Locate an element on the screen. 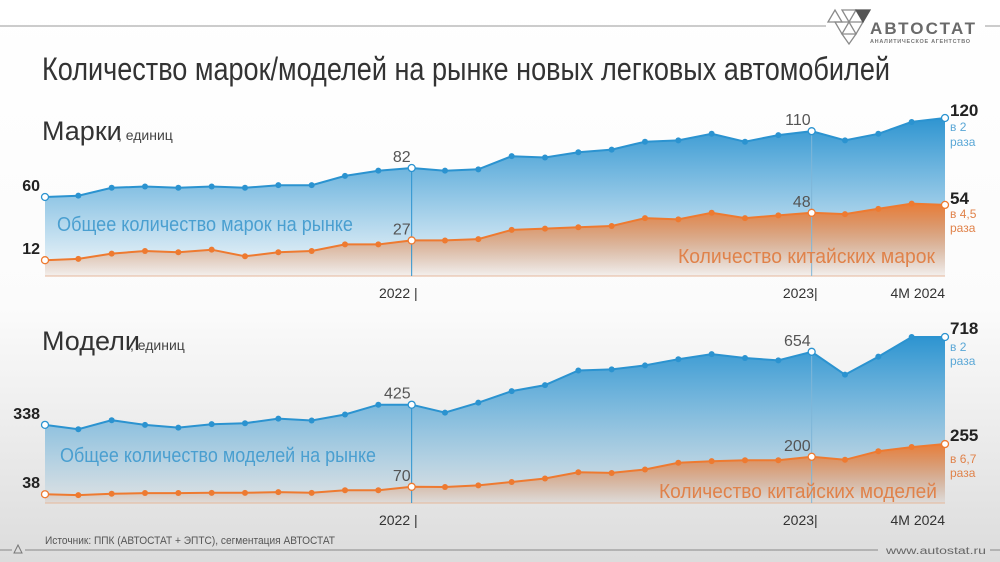 This screenshot has width=1000, height=562. value-label: 110 is located at coordinates (798, 120).